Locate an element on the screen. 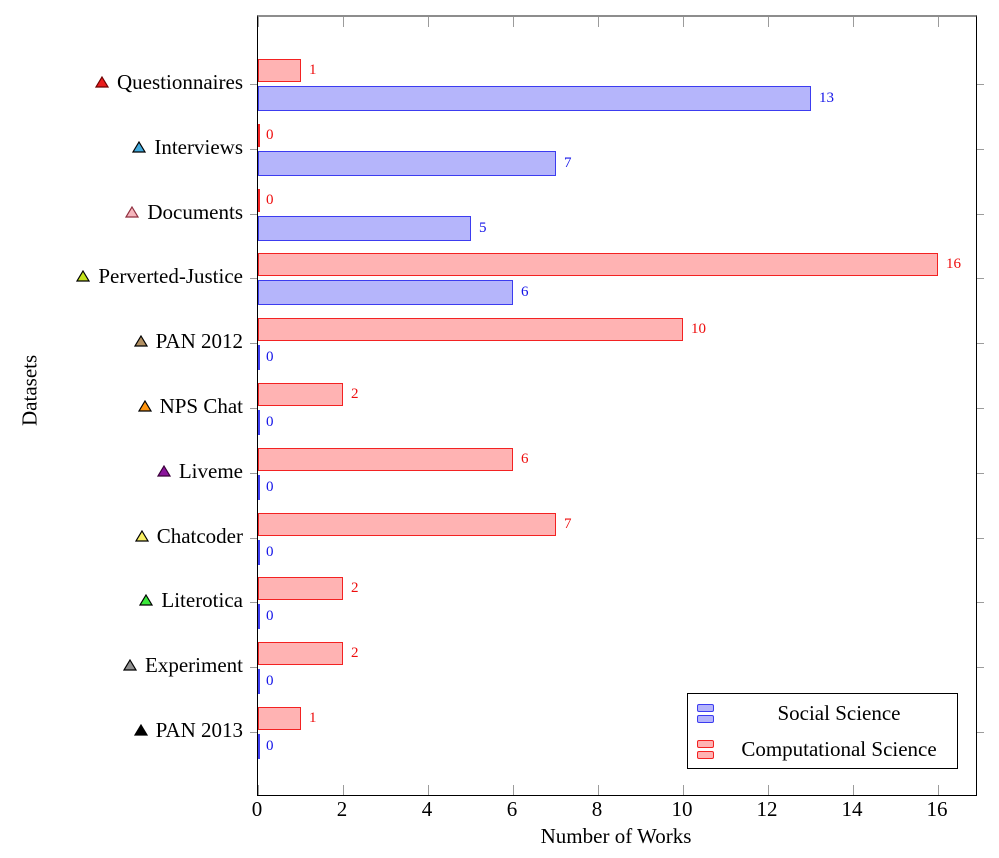  documents-triangle-icon is located at coordinates (132, 212).